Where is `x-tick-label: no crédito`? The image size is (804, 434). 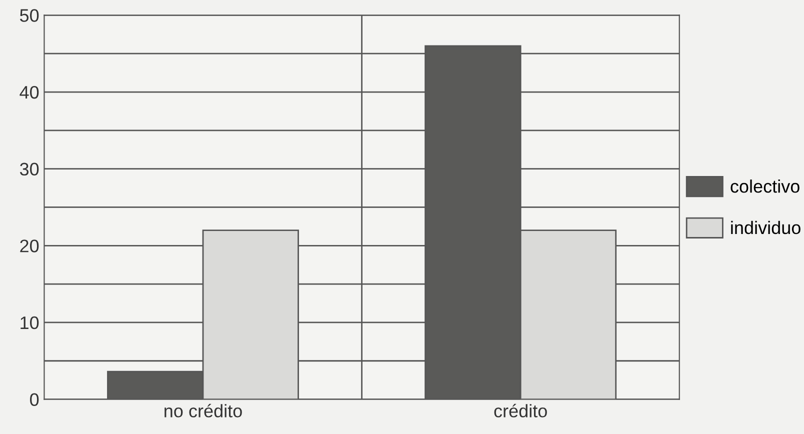 x-tick-label: no crédito is located at coordinates (203, 411).